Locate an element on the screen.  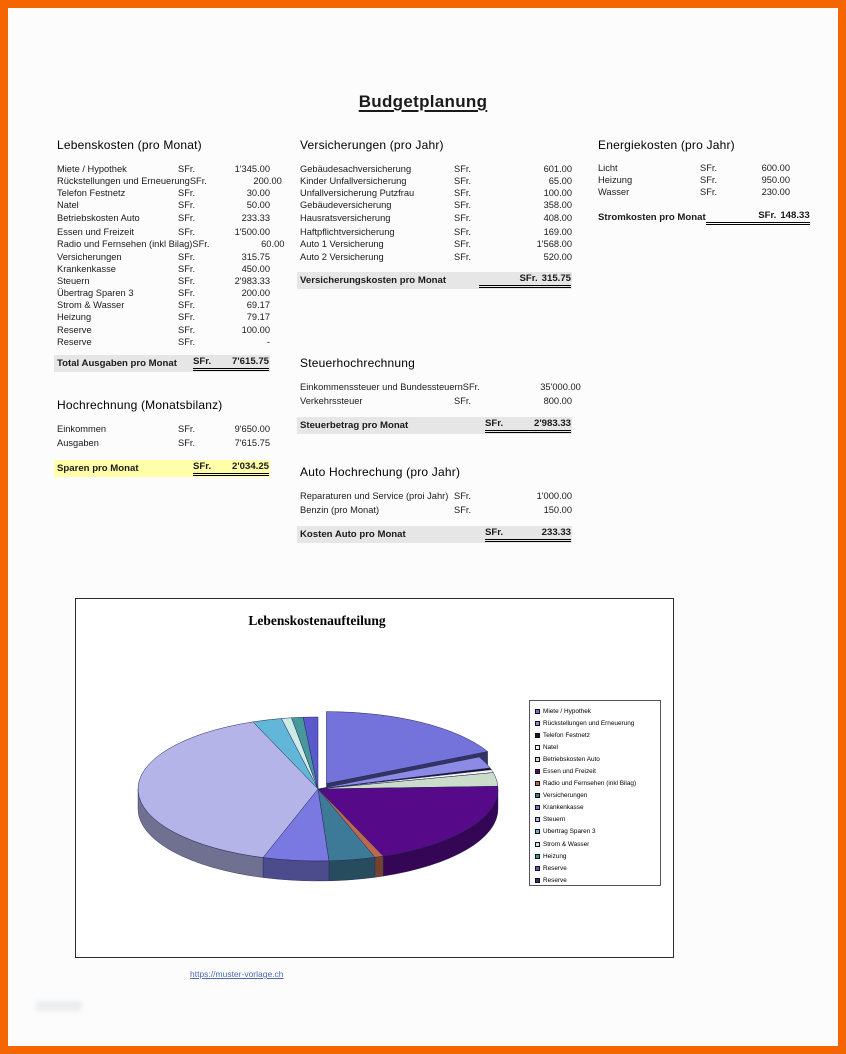
row-label: Unfallversicherung Putzfrau is located at coordinates (357, 193).